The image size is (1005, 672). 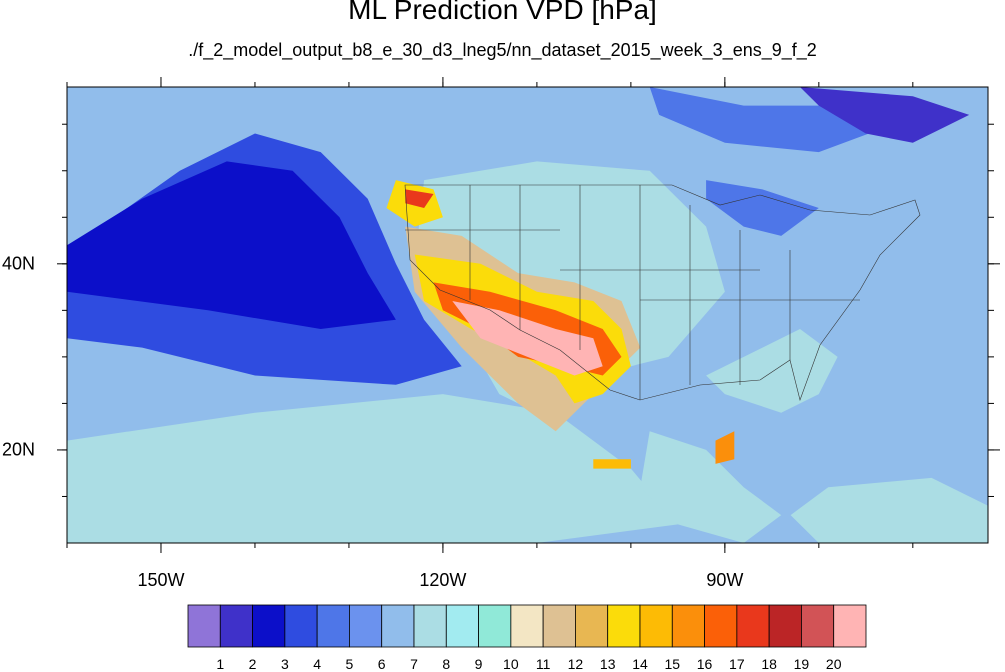 I want to click on colorbar-label: 6, so click(x=381, y=664).